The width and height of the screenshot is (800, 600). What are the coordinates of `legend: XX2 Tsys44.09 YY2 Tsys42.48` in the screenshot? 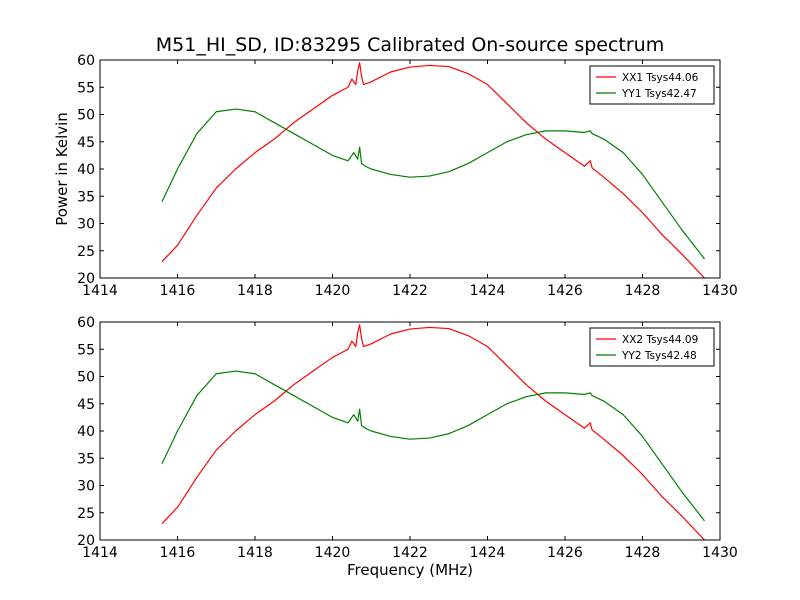 It's located at (652, 347).